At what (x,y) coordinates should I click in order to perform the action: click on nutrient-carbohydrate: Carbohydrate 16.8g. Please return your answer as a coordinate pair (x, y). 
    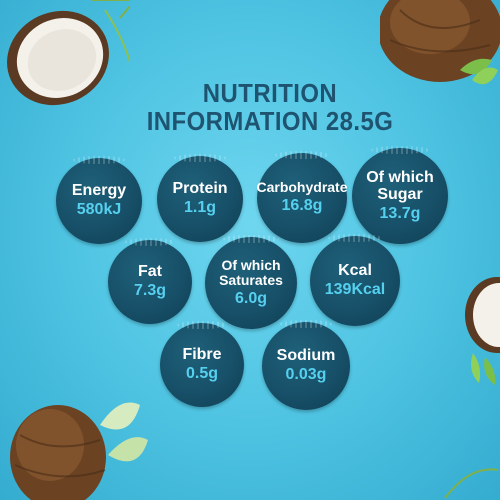
    Looking at the image, I should click on (302, 197).